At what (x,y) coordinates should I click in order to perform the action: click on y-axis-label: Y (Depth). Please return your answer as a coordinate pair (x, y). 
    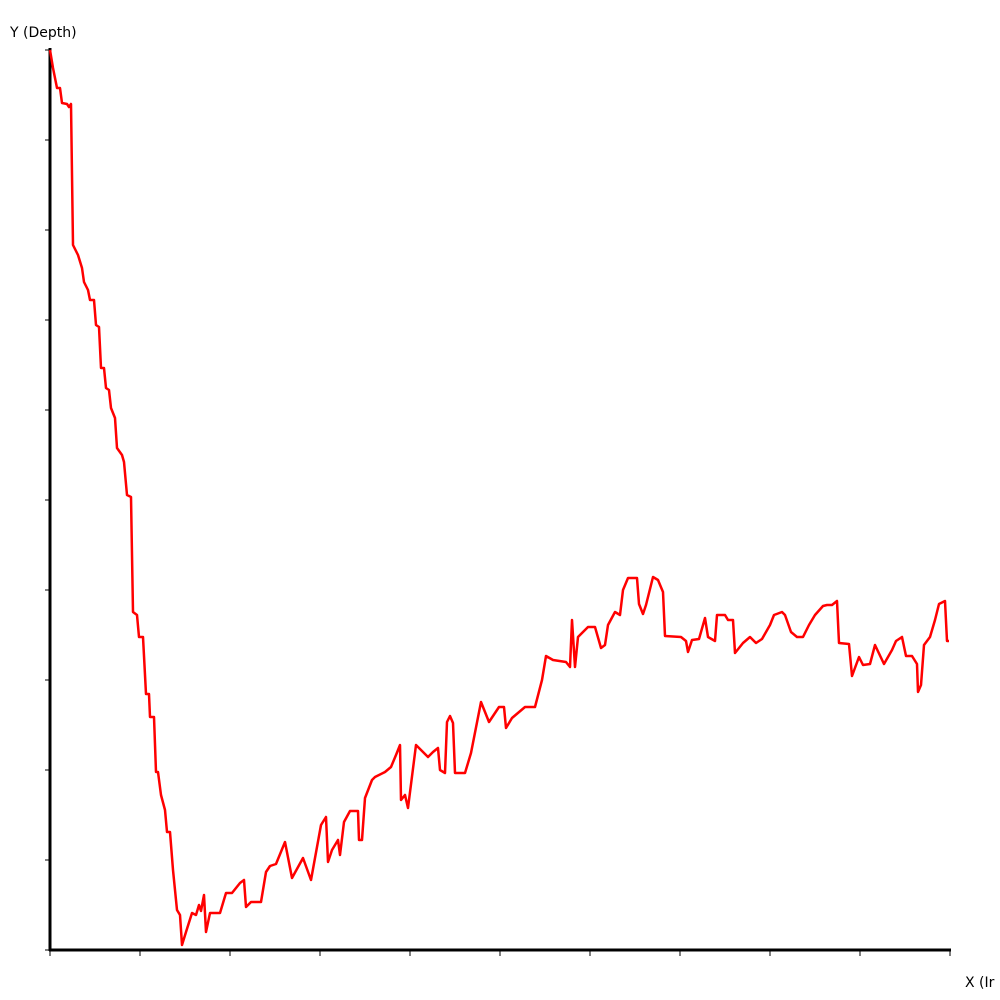
    Looking at the image, I should click on (43, 33).